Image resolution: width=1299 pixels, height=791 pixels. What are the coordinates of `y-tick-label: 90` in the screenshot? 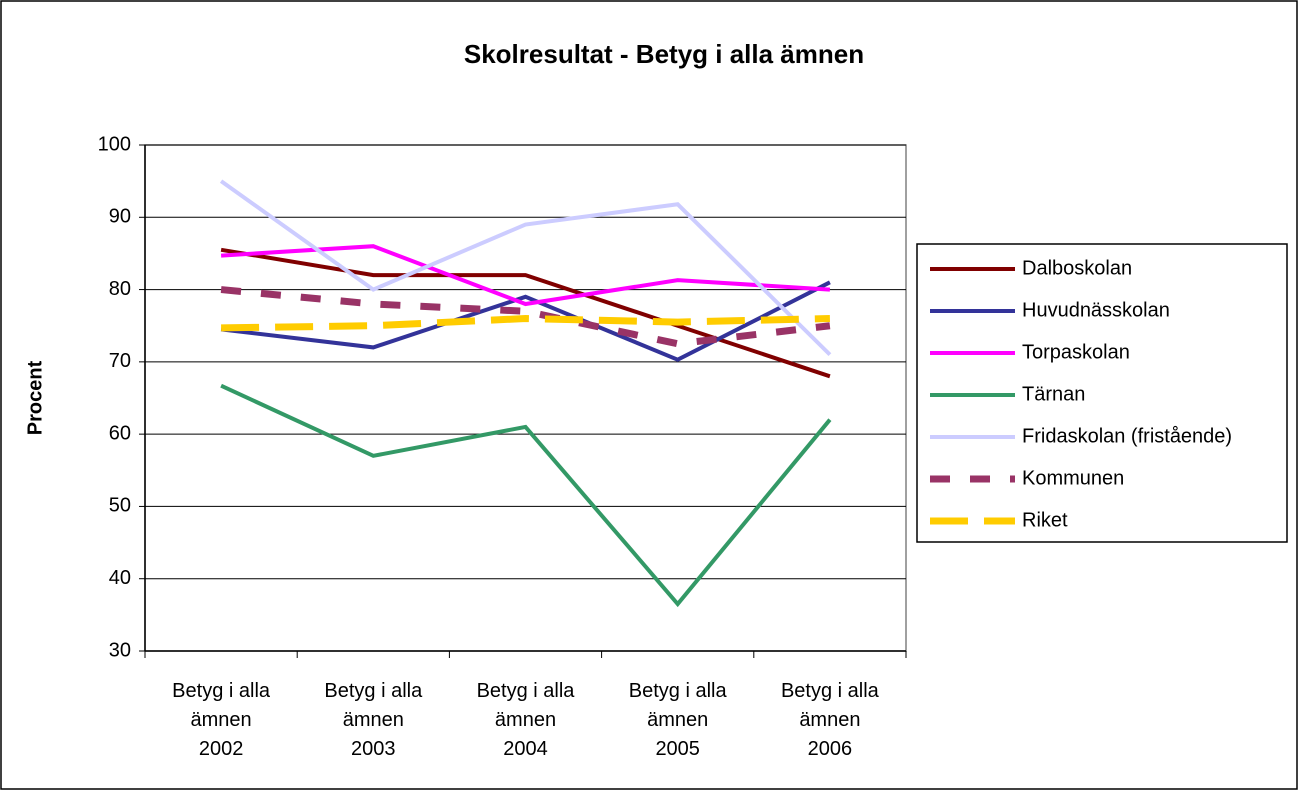 It's located at (120, 217).